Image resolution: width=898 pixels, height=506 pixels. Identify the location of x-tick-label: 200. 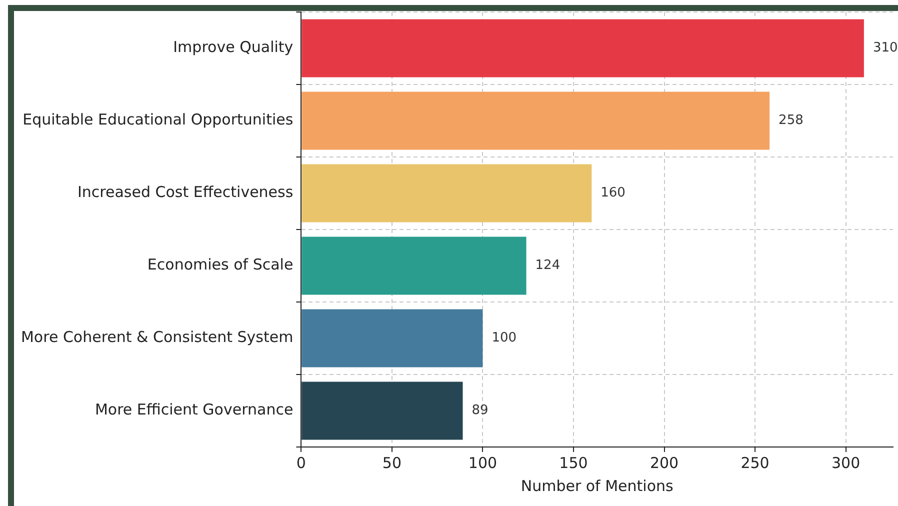
(664, 463).